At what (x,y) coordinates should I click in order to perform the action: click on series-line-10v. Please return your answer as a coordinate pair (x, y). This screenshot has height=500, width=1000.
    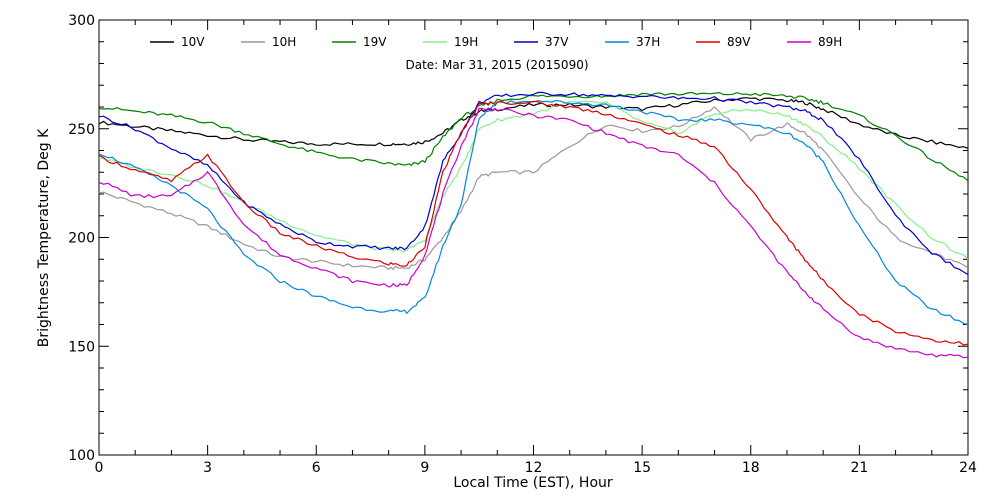
    Looking at the image, I should click on (533, 123).